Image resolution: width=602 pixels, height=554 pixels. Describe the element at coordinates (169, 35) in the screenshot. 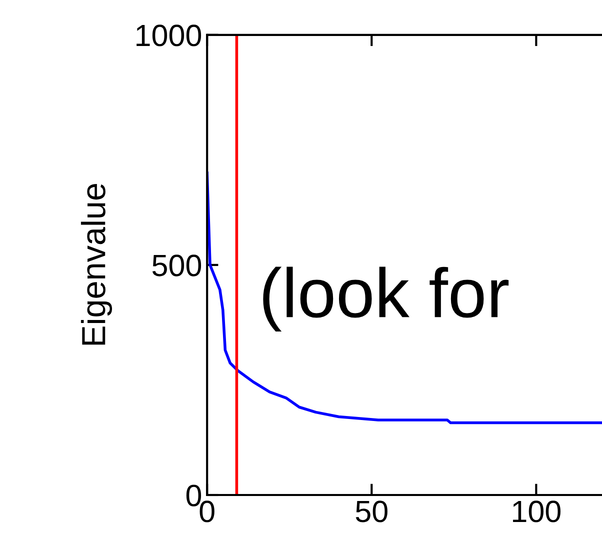

I see `y-tick-label: 1000` at that location.